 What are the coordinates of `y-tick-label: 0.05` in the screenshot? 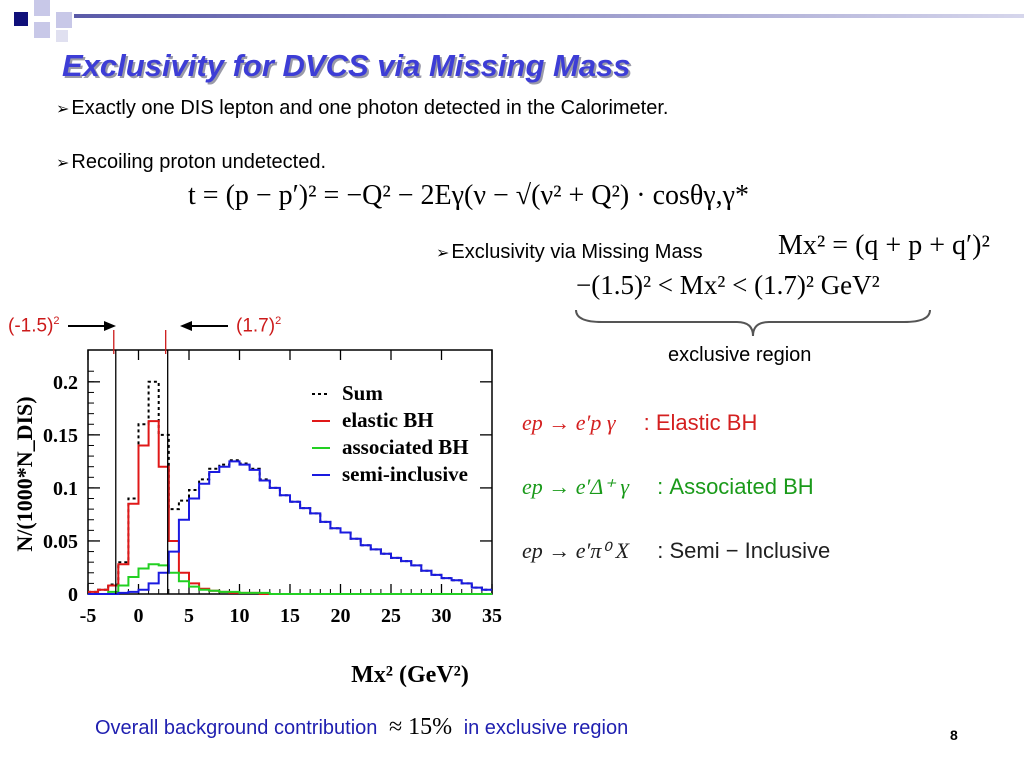 It's located at (60, 542).